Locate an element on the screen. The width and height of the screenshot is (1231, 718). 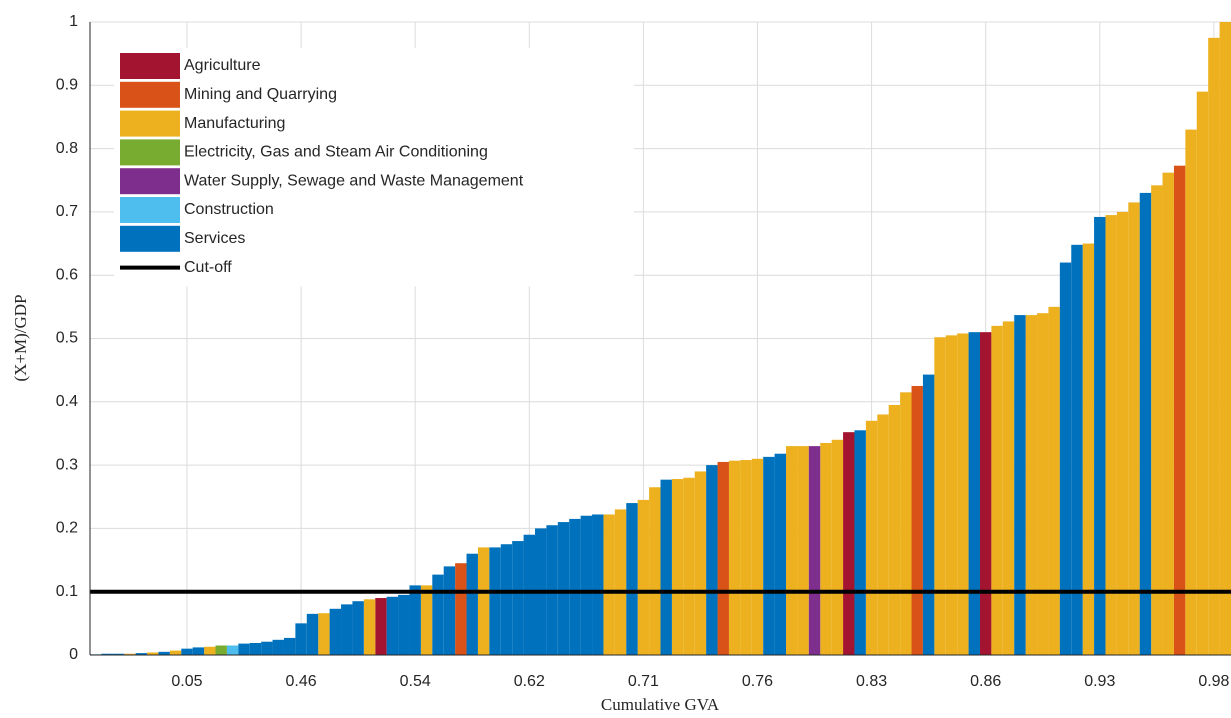
y-tick-label: 0.2 is located at coordinates (67, 528).